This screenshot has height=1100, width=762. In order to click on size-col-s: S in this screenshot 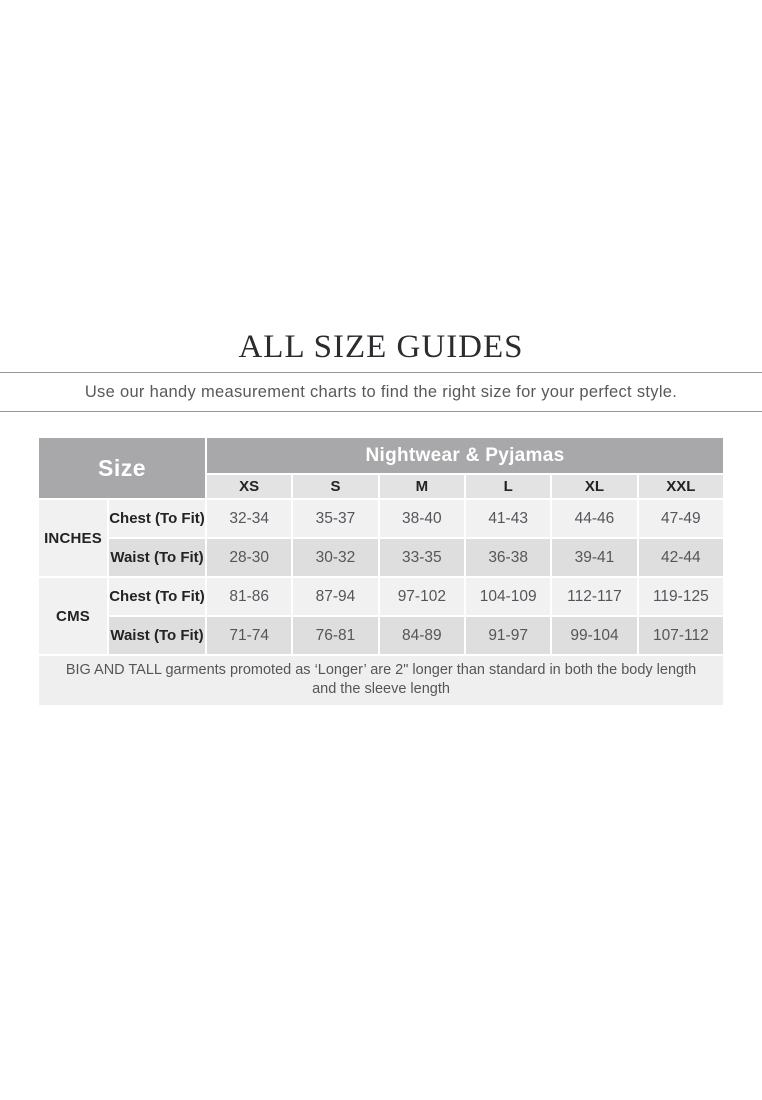, I will do `click(335, 486)`.